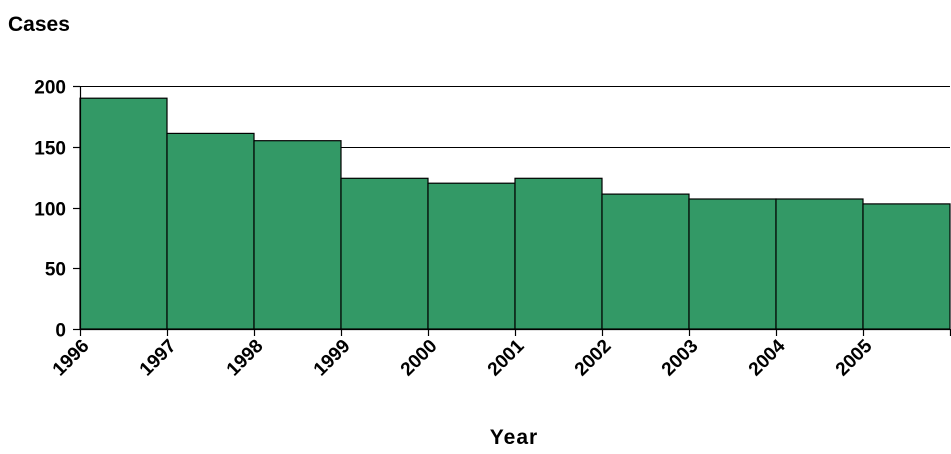 The width and height of the screenshot is (951, 454). Describe the element at coordinates (60, 331) in the screenshot. I see `y-tick-label: 0` at that location.